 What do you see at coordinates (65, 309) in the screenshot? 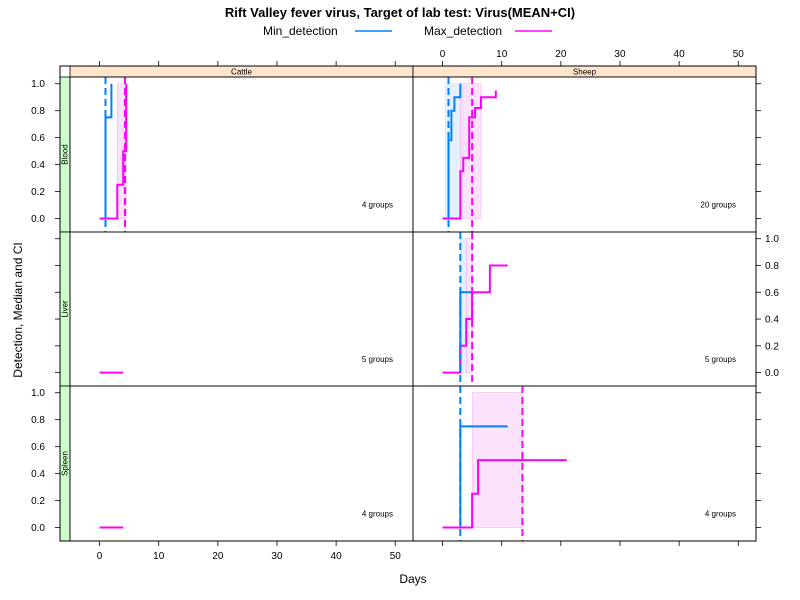
I see `strip-label-liver: Liver` at bounding box center [65, 309].